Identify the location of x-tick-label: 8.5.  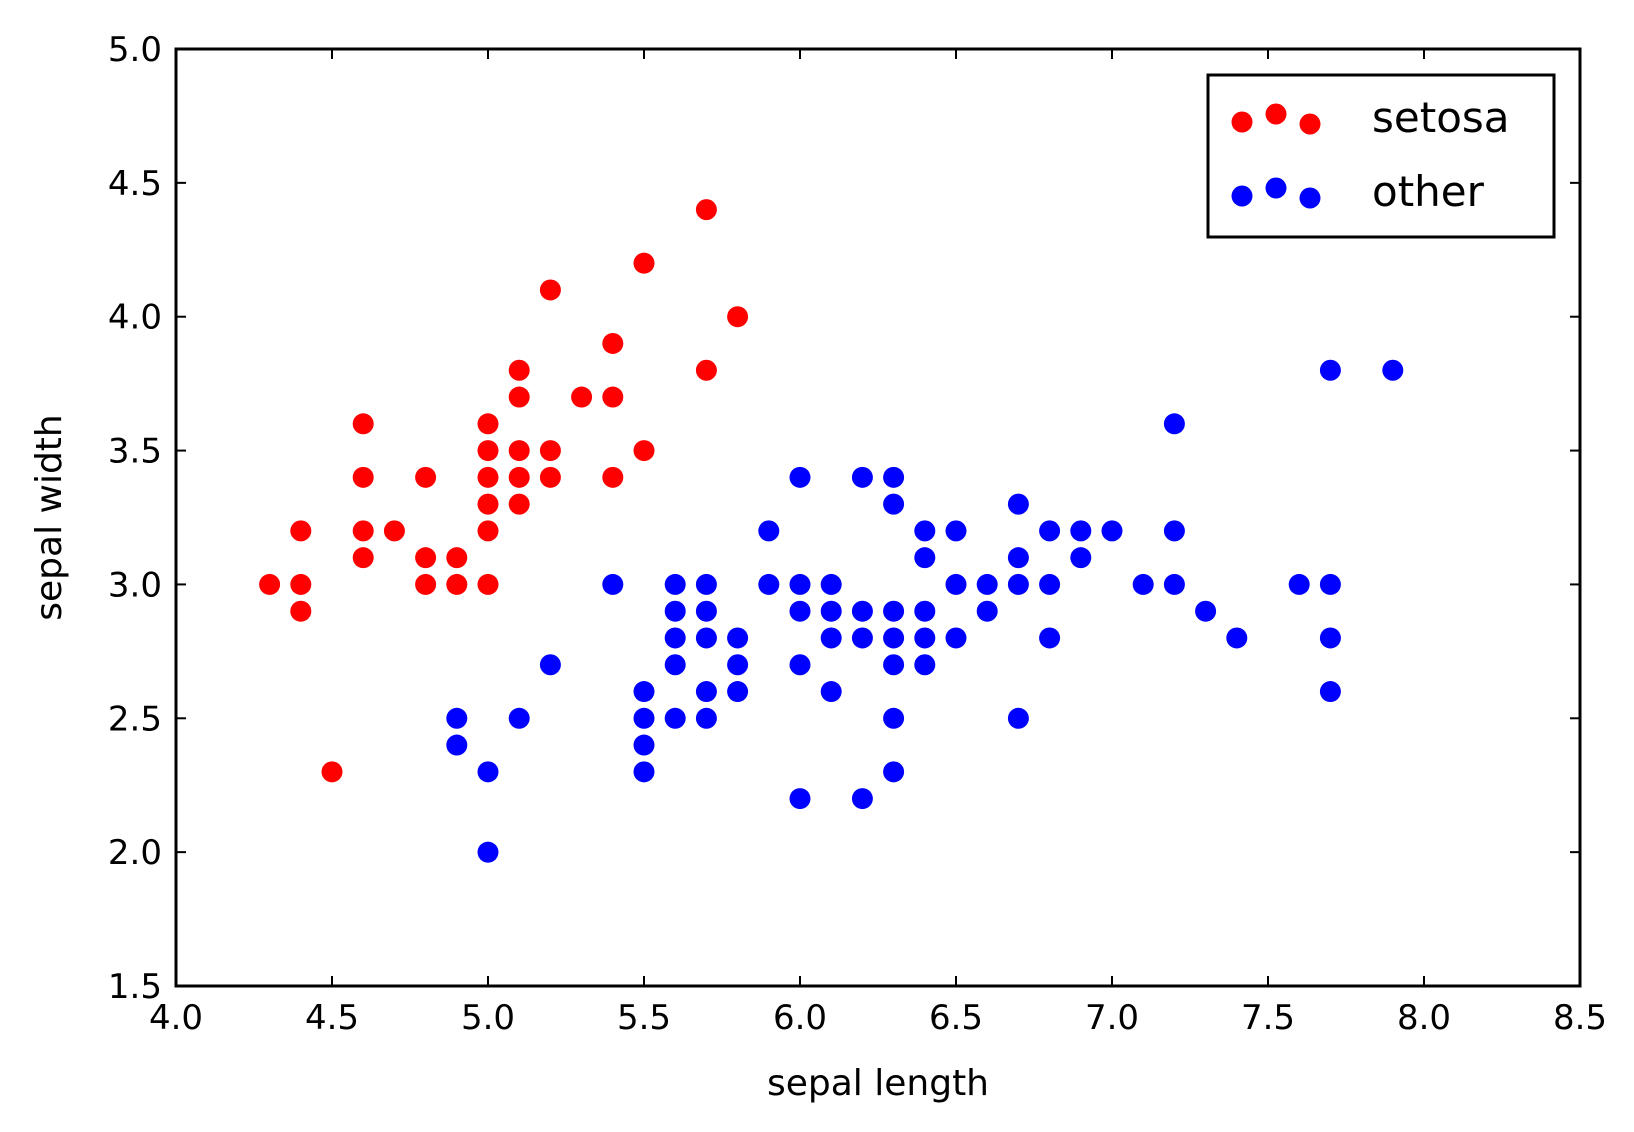
(1580, 1018).